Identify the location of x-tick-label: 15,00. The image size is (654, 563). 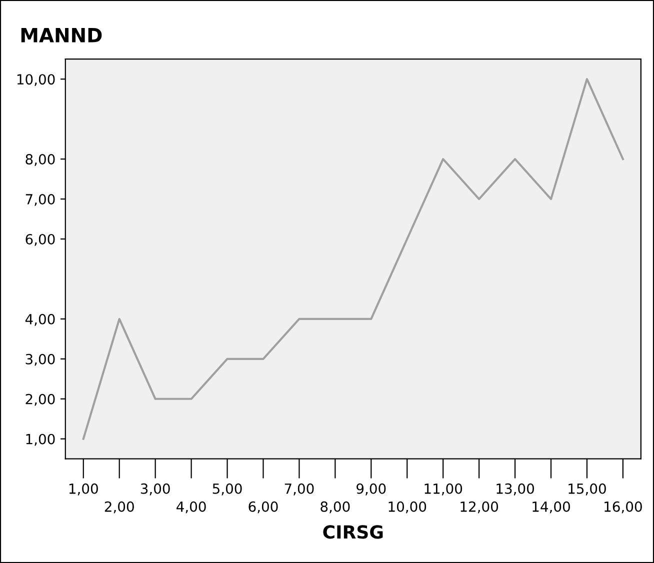
(587, 489).